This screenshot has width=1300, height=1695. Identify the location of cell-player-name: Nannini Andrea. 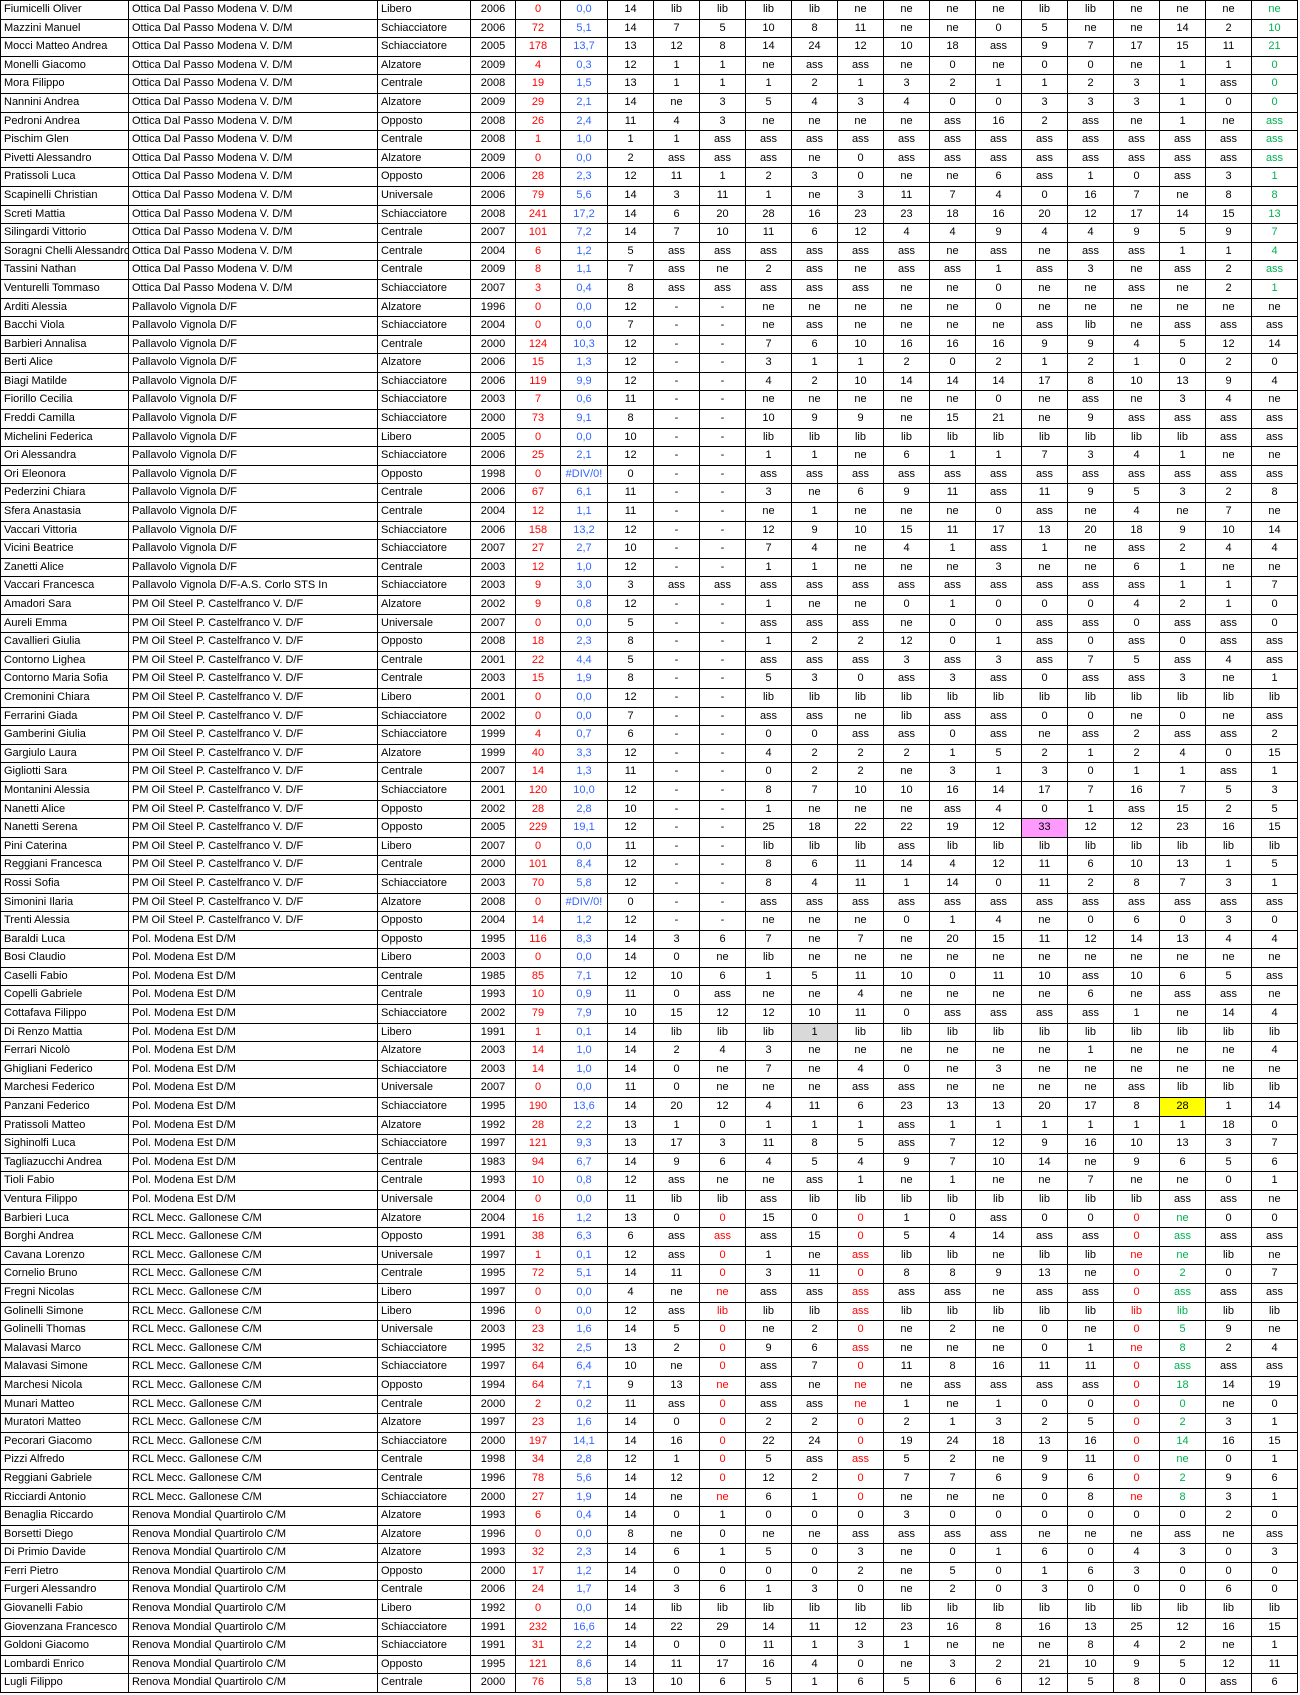
(64, 102).